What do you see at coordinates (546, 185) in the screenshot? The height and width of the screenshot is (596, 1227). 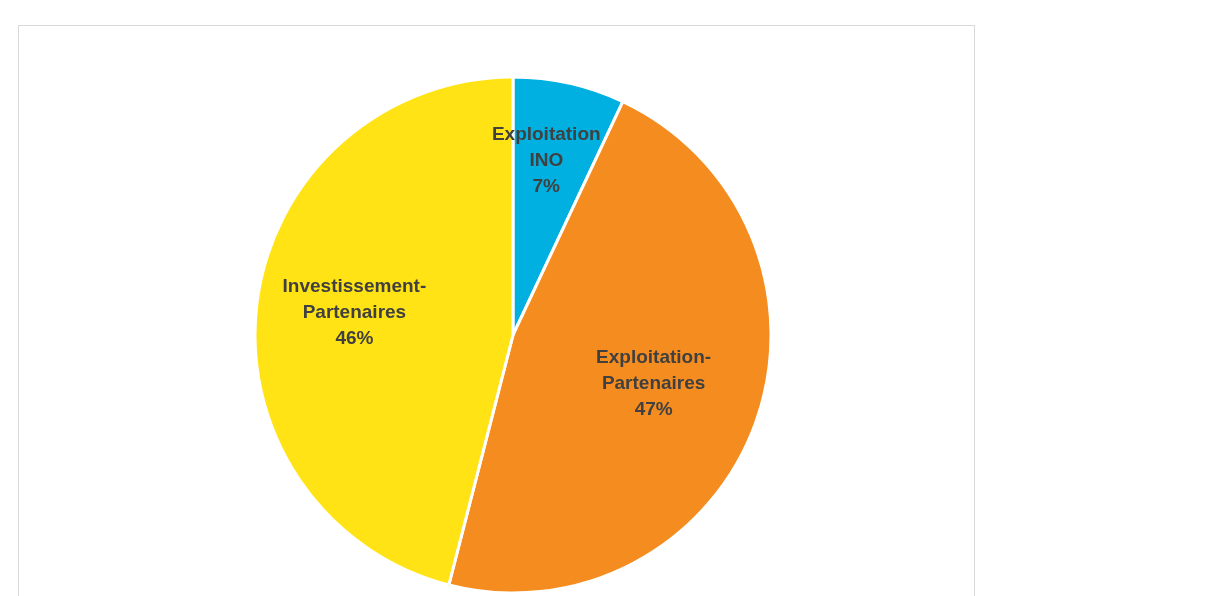 I see `data-label: 7%` at bounding box center [546, 185].